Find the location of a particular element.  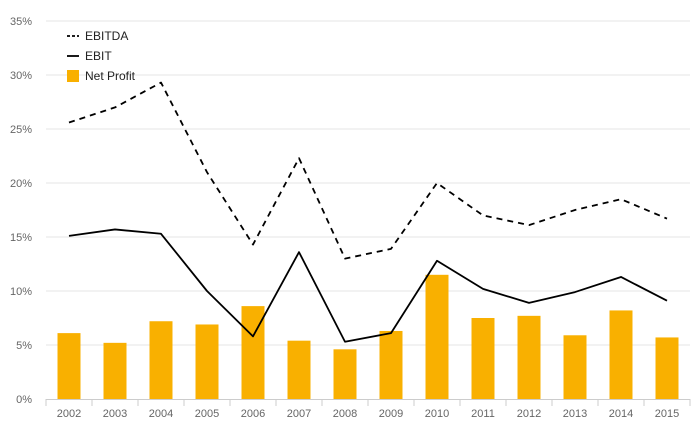

y-tick-label: 35% is located at coordinates (21, 22).